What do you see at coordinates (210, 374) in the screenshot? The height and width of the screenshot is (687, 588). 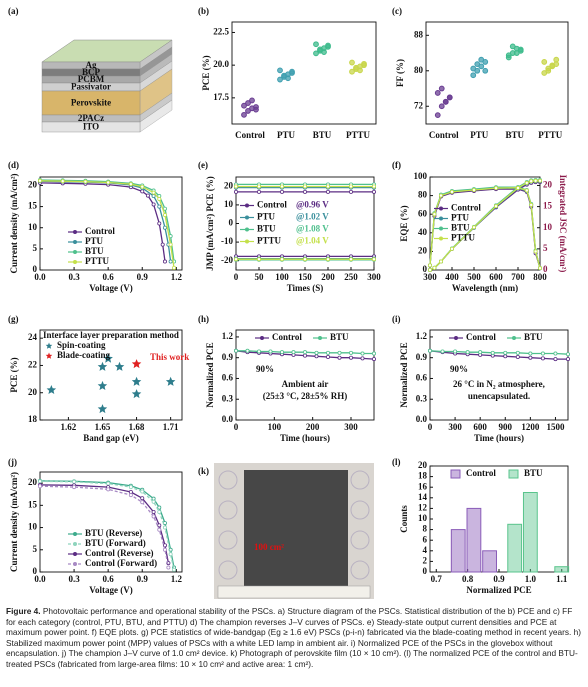 I see `y-axis-label: Normalized PCE` at bounding box center [210, 374].